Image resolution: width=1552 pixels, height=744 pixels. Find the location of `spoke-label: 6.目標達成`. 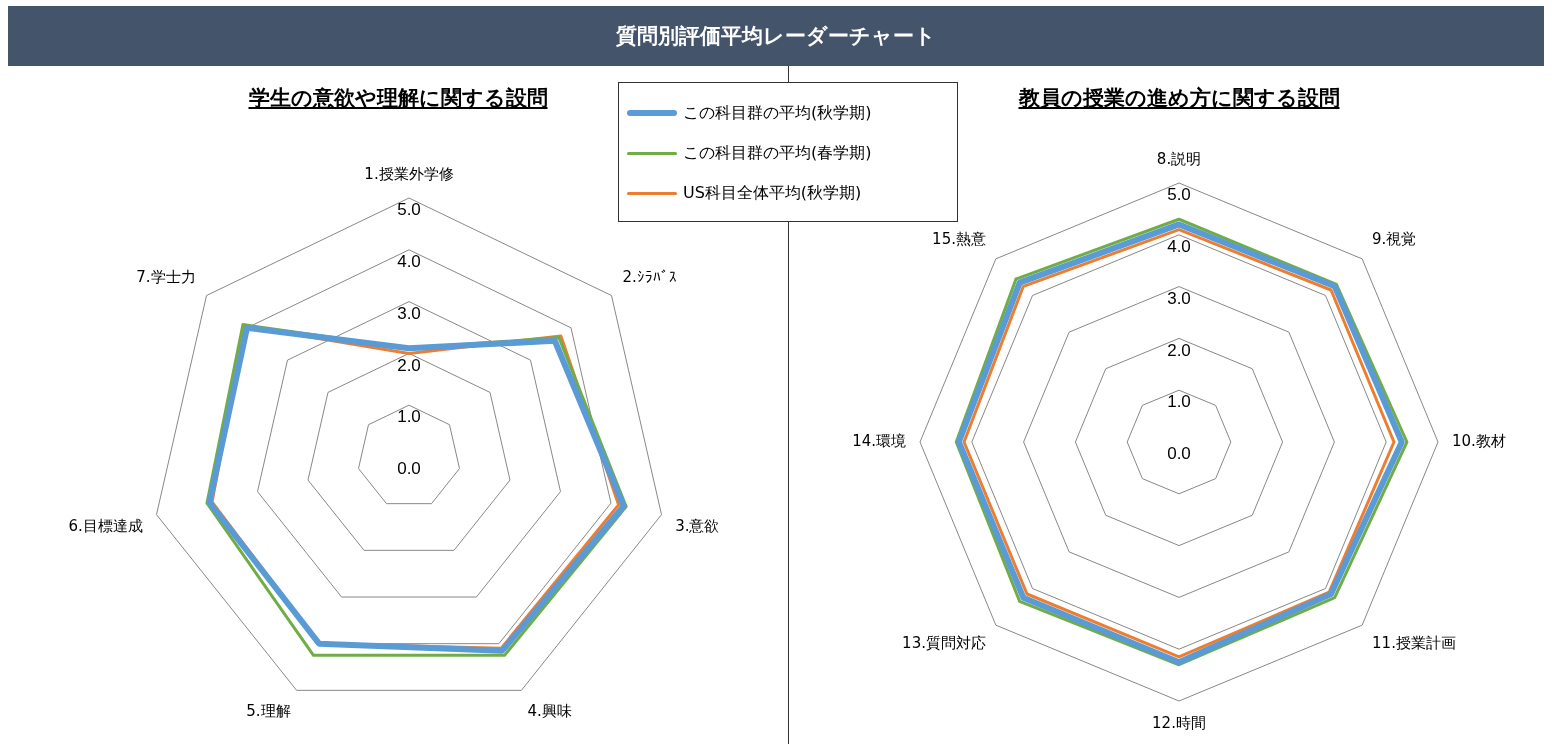

spoke-label: 6.目標達成 is located at coordinates (105, 525).